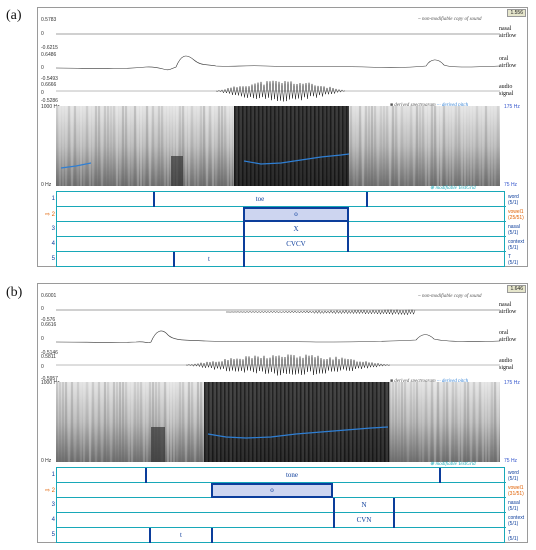 This screenshot has width=536, height=550. Describe the element at coordinates (49, 55) in the screenshot. I see `oral-top-value: 0.6486` at that location.